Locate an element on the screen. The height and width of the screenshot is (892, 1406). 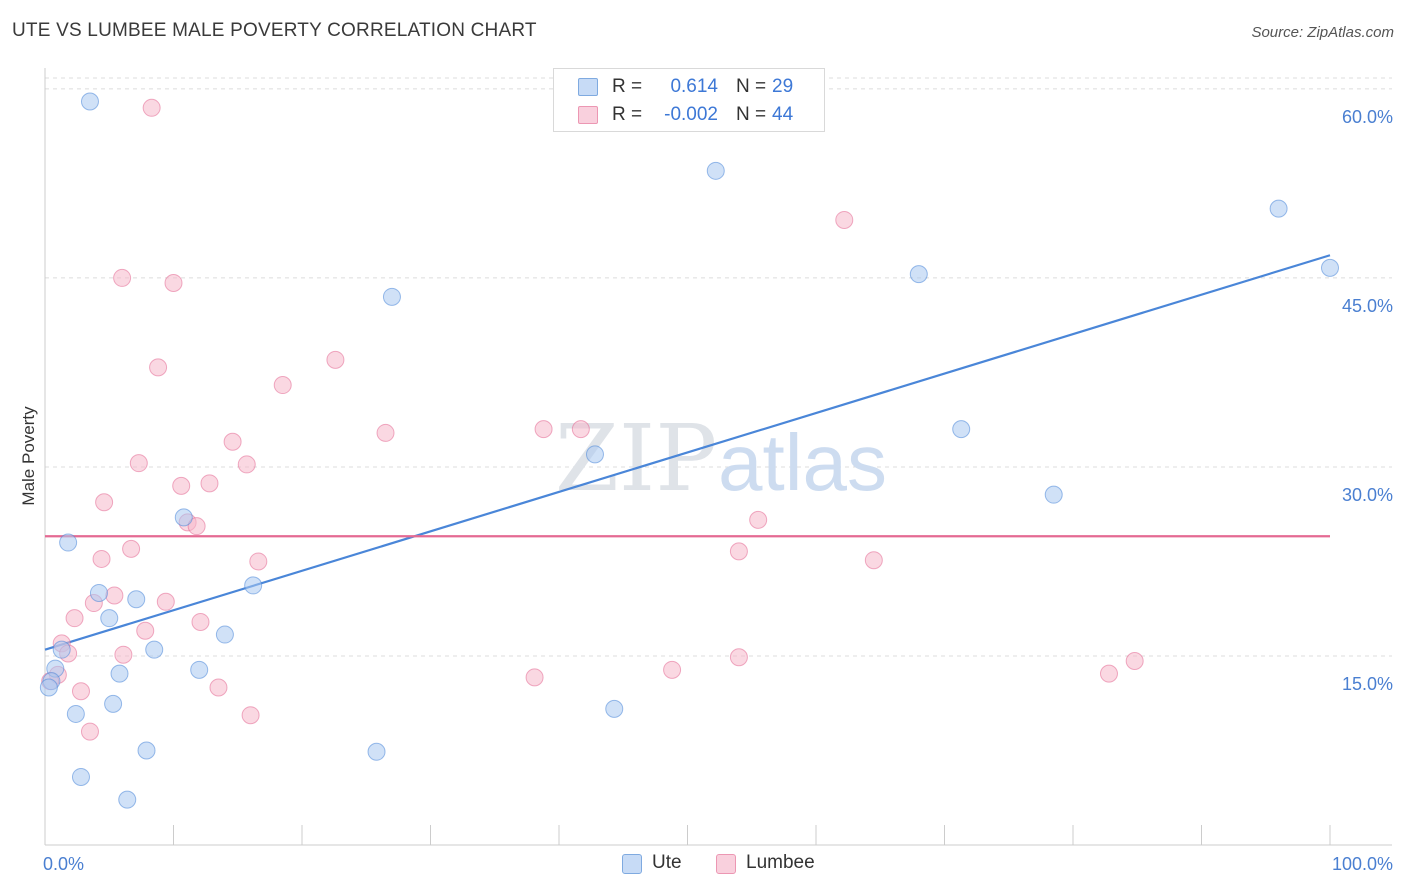
source-label: Source: ZipAtlas.com is located at coordinates (1322, 32).